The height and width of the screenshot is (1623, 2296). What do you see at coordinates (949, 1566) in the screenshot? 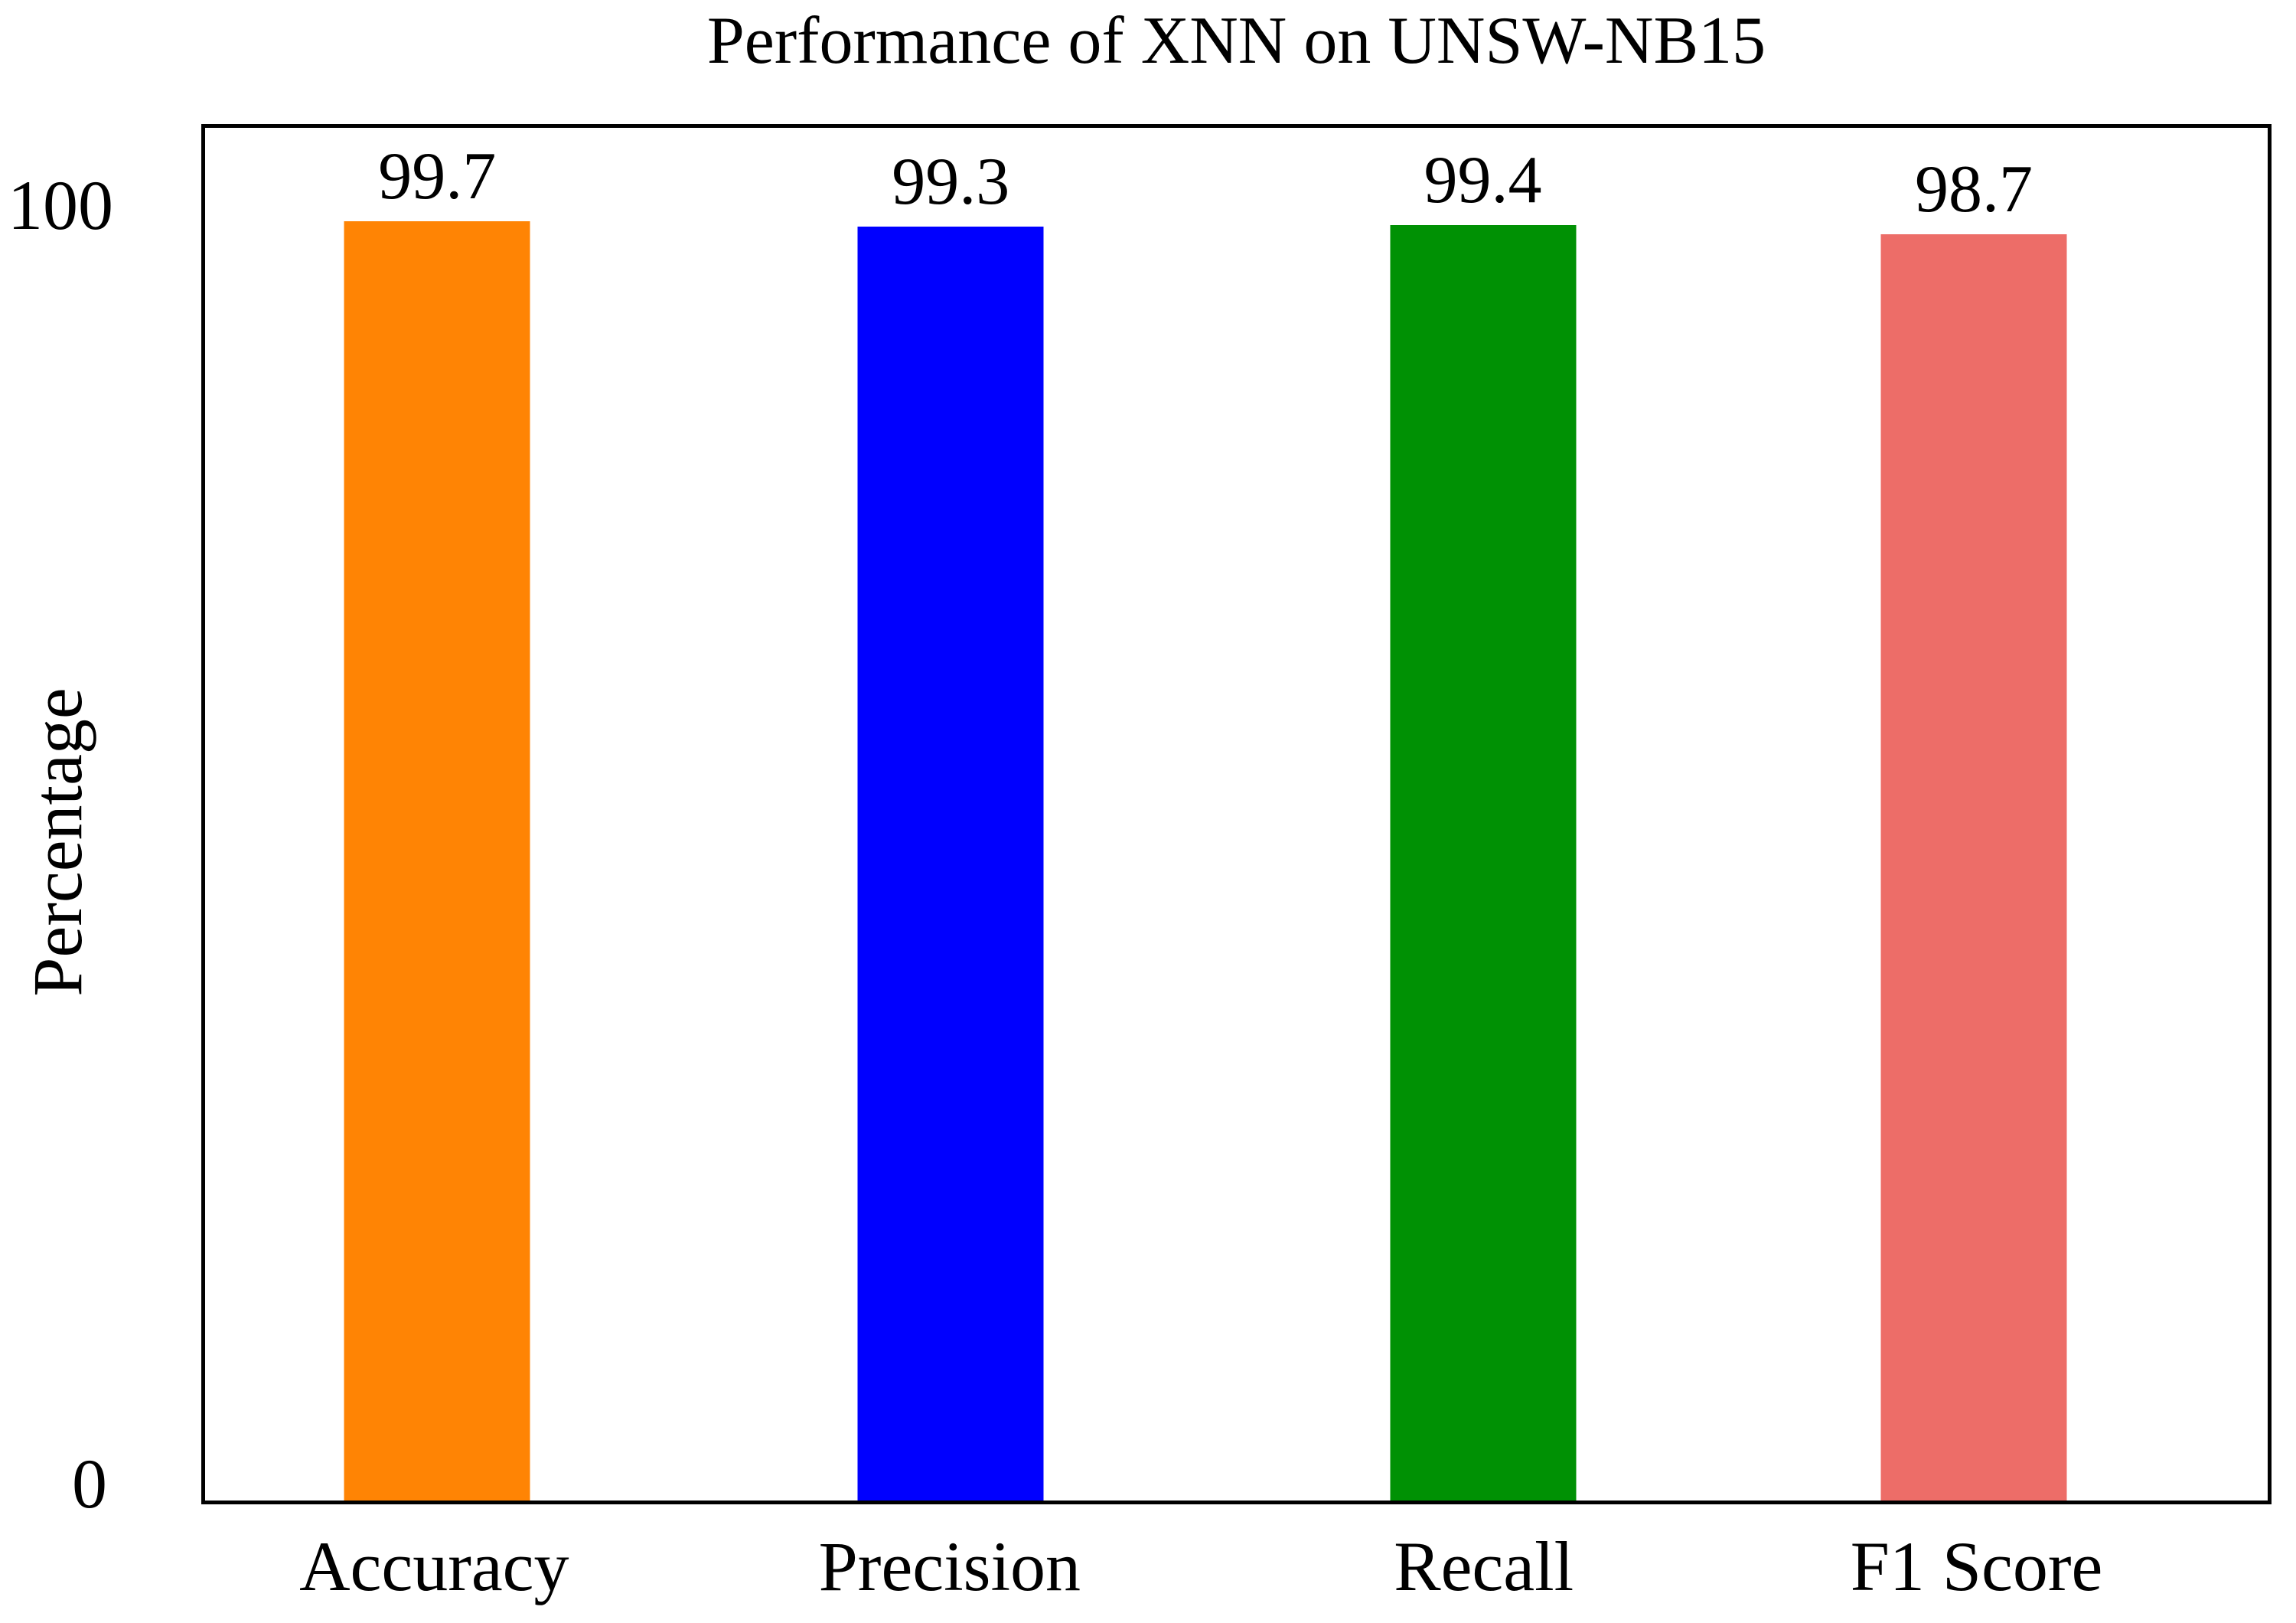
I see `x-tick-label-precision: Precision` at bounding box center [949, 1566].